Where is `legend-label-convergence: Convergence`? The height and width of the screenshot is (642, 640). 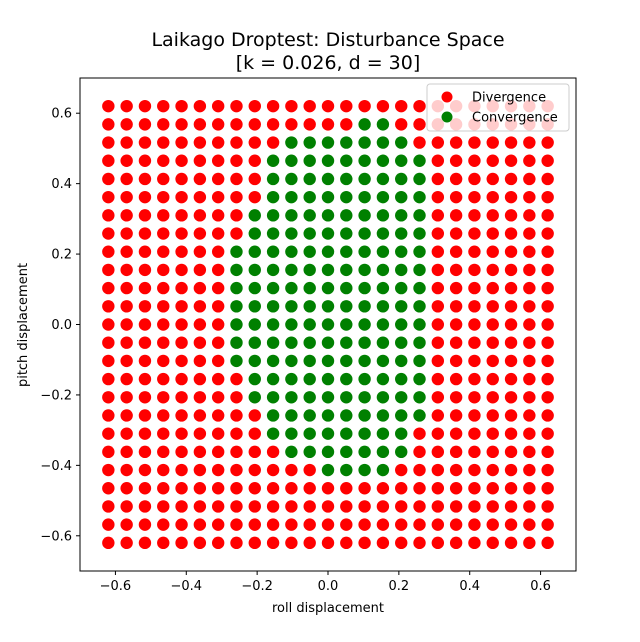 legend-label-convergence: Convergence is located at coordinates (515, 118).